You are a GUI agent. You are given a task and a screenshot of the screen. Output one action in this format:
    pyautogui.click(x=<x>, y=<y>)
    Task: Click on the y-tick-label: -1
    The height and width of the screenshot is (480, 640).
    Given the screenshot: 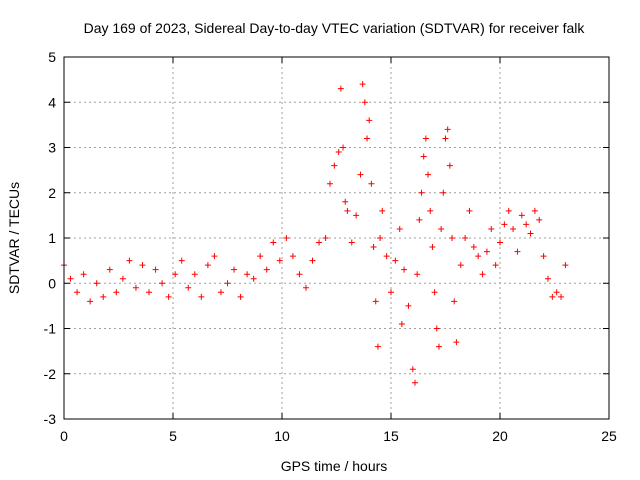 What is the action you would take?
    pyautogui.click(x=50, y=329)
    